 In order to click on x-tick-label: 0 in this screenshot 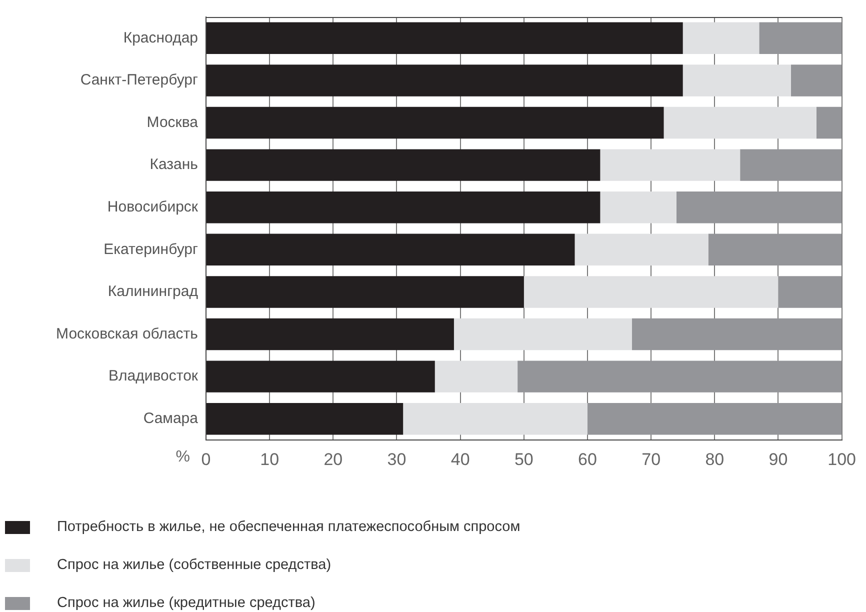, I will do `click(206, 459)`.